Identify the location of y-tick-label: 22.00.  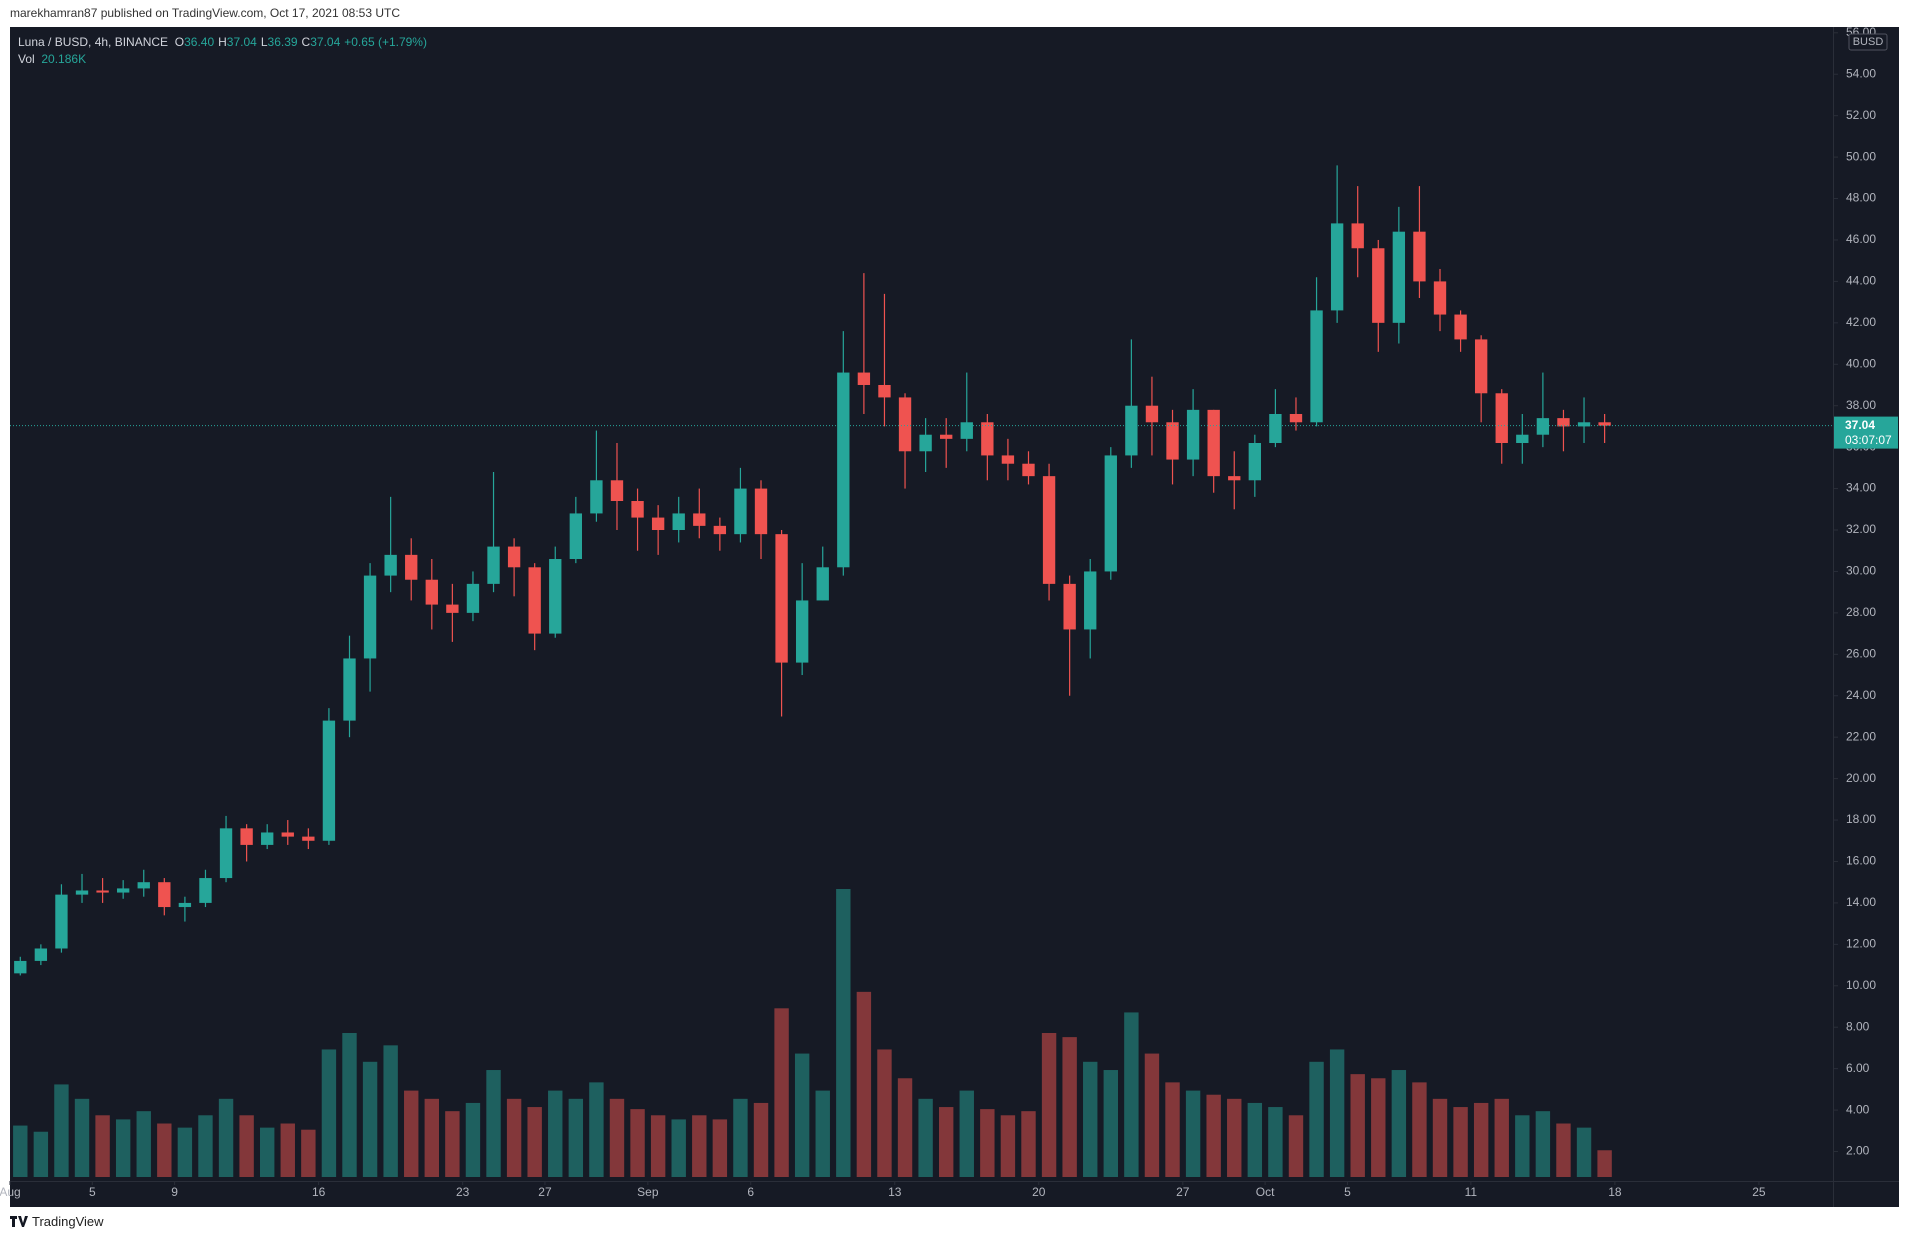
(1861, 736).